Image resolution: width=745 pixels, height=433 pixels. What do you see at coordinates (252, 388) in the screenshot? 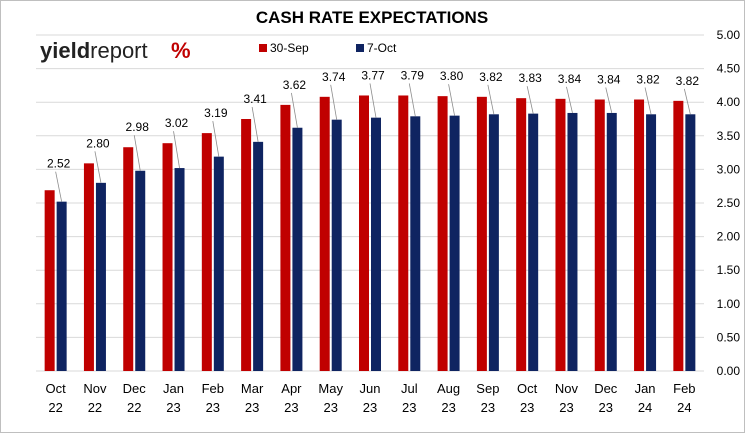
I see `x-category-month: Mar` at bounding box center [252, 388].